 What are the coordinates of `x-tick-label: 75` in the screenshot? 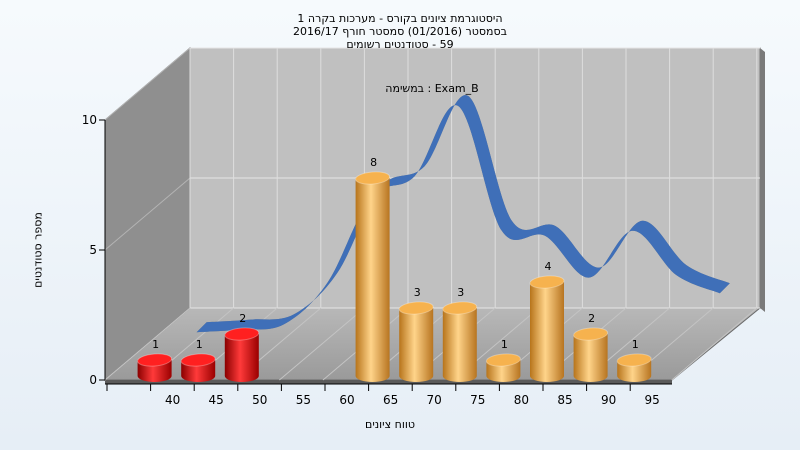 It's located at (477, 400).